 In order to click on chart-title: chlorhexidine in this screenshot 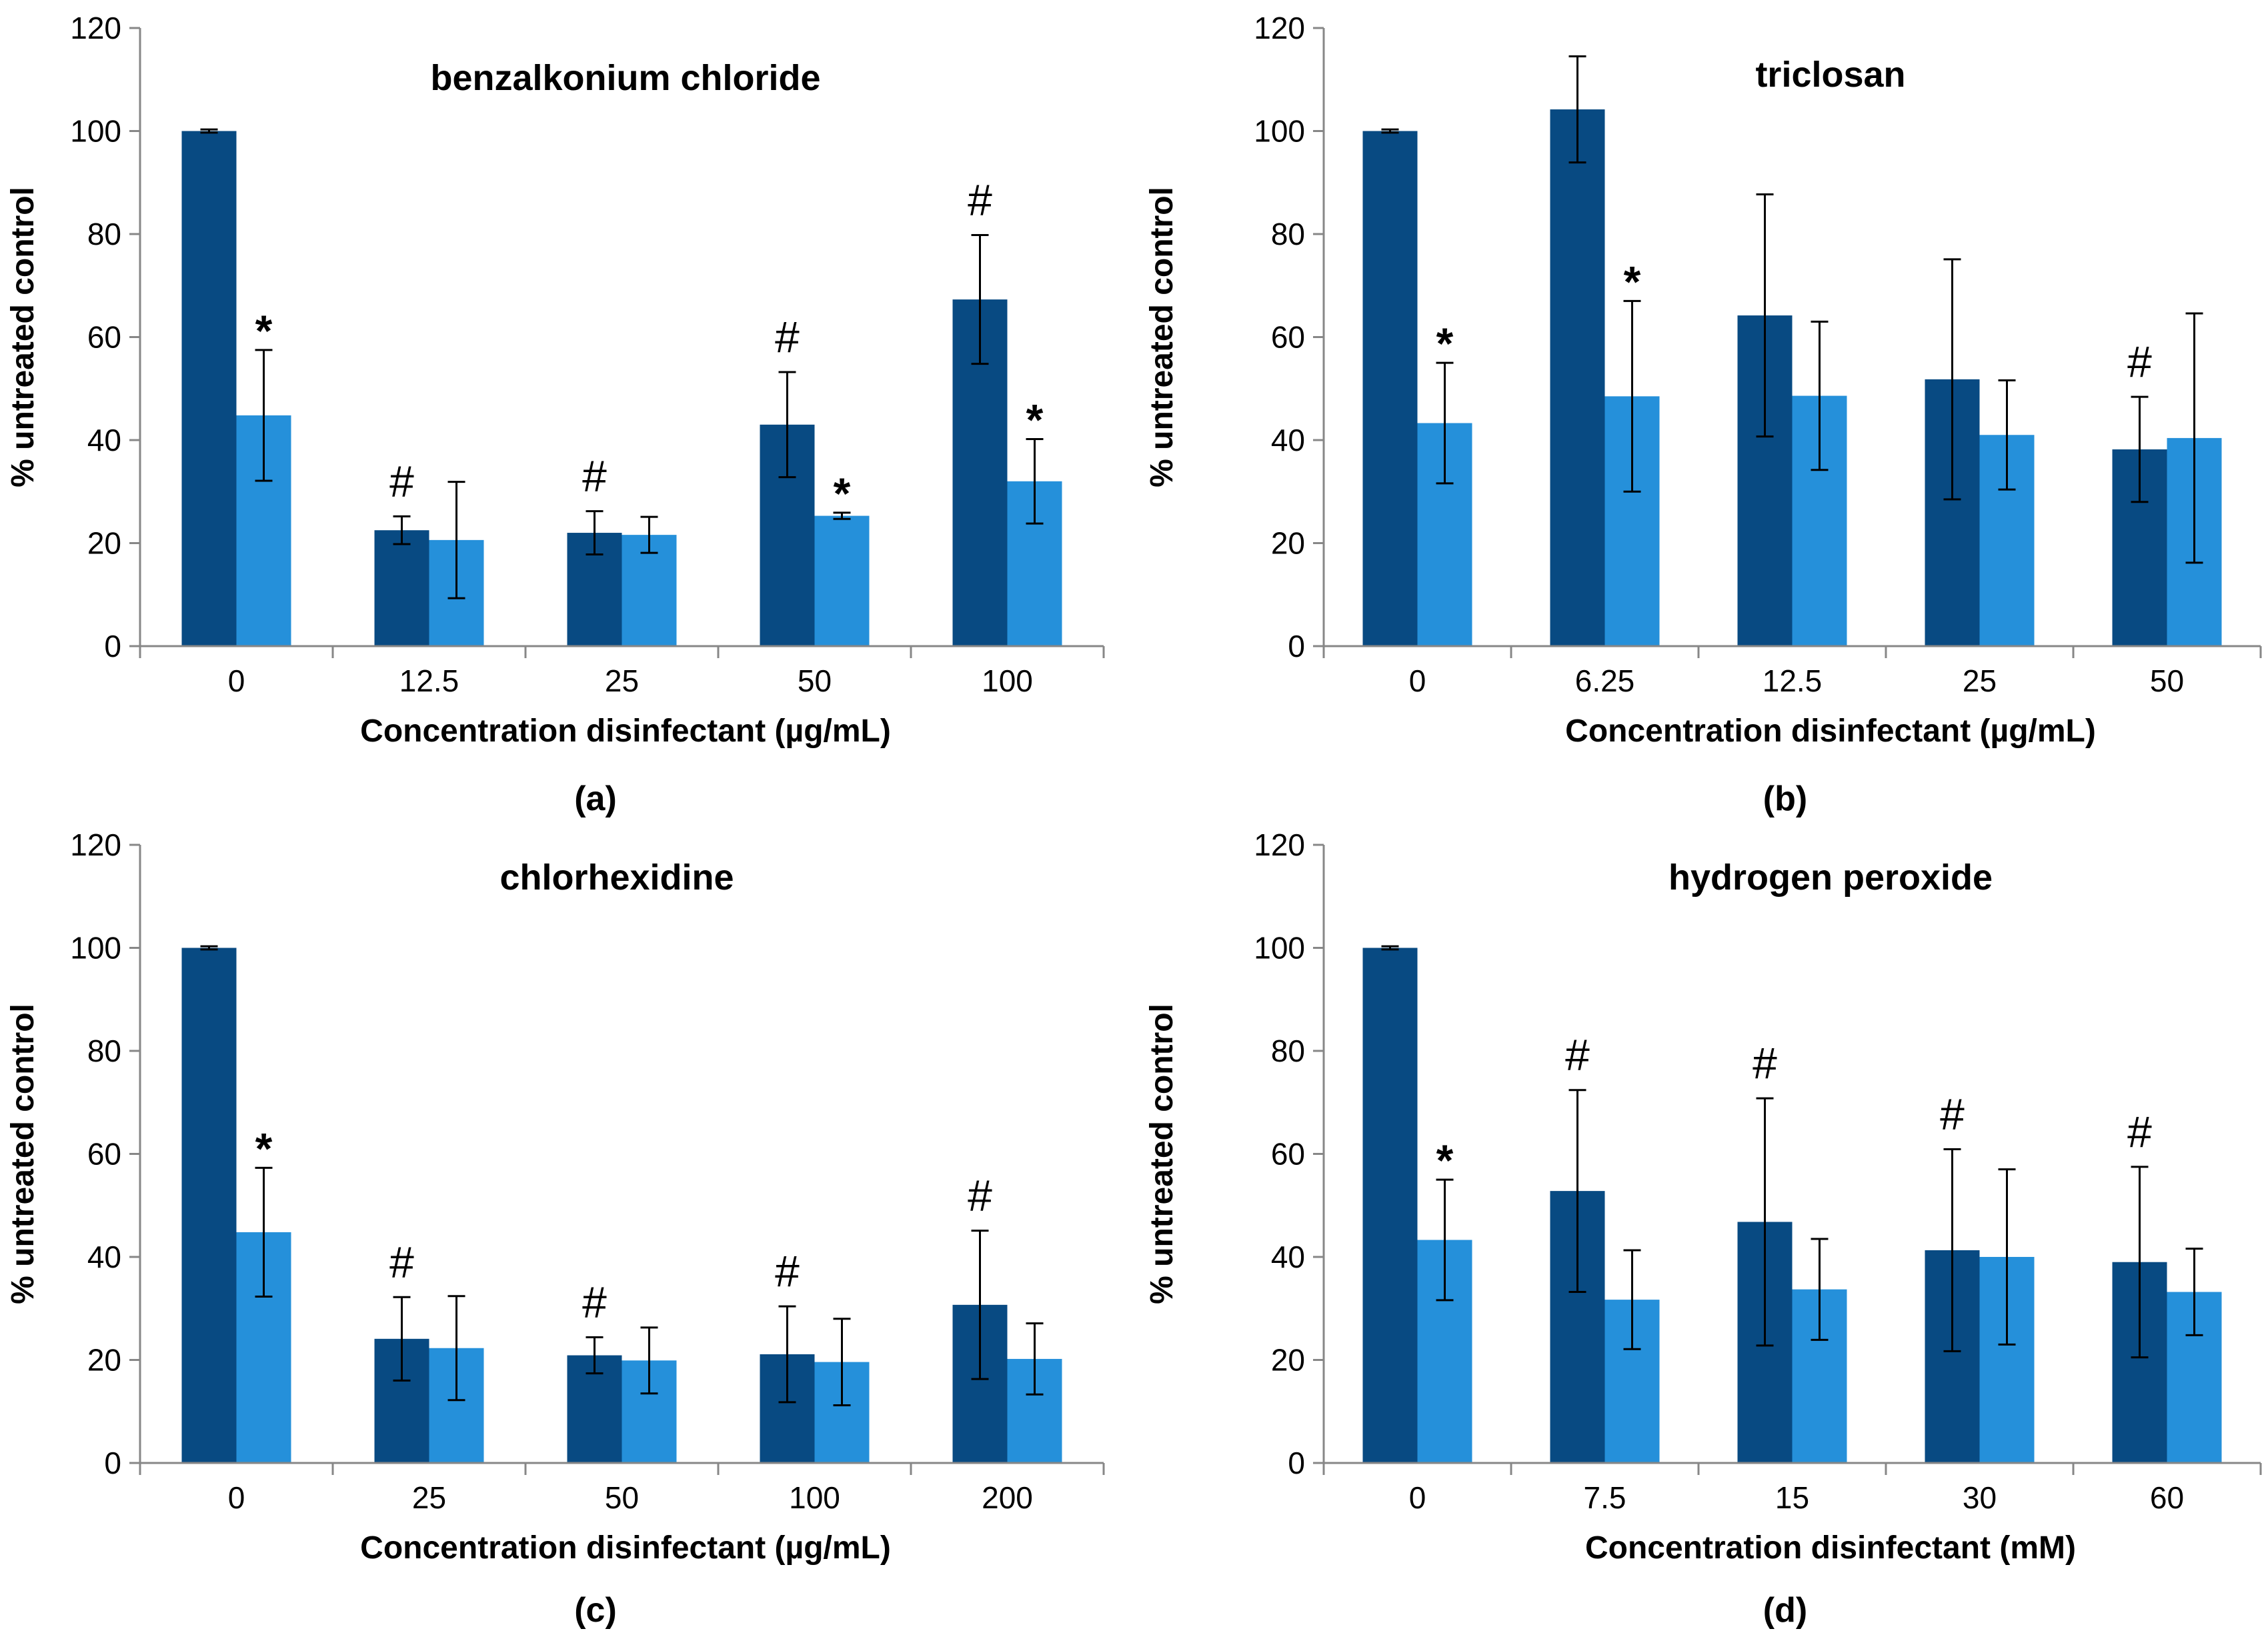, I will do `click(616, 878)`.